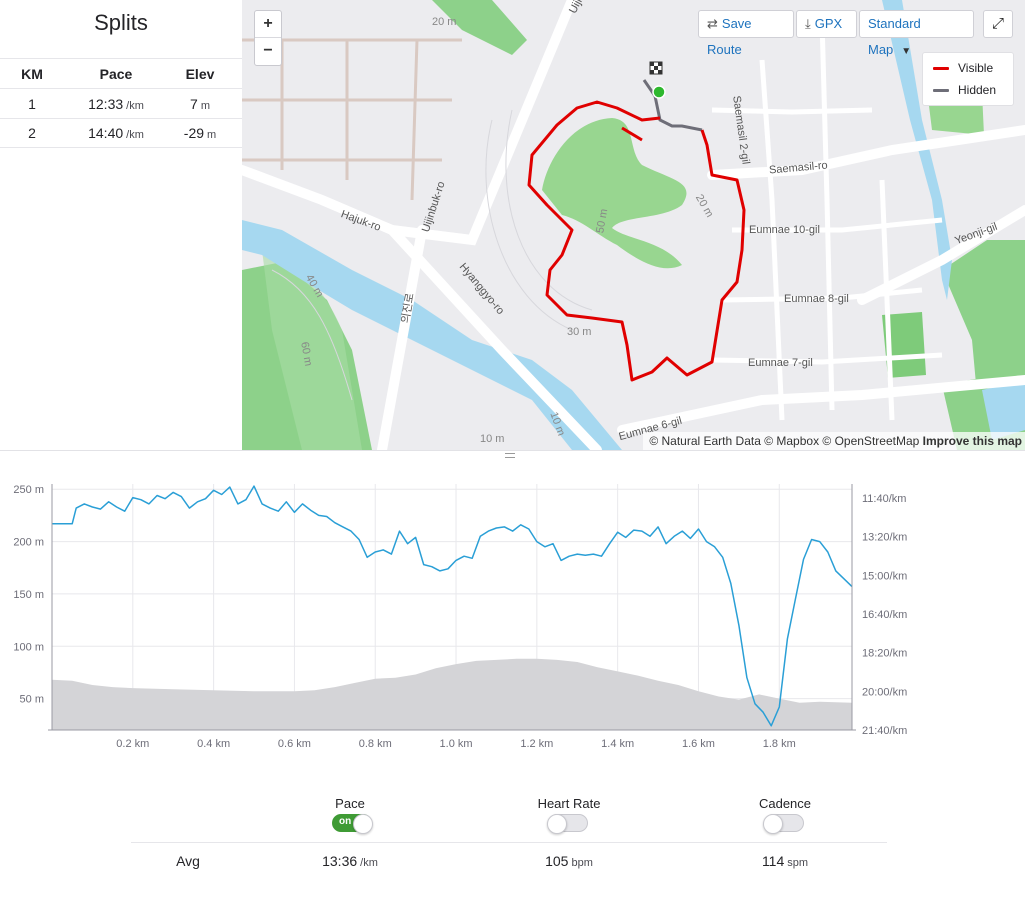 This screenshot has height=900, width=1025. I want to click on map-type-select: Standard Map ▼, so click(916, 33).